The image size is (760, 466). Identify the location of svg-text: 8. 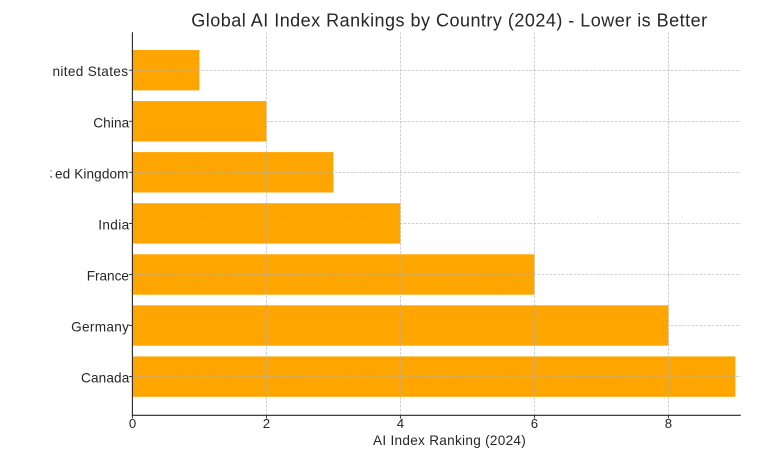
(668, 423).